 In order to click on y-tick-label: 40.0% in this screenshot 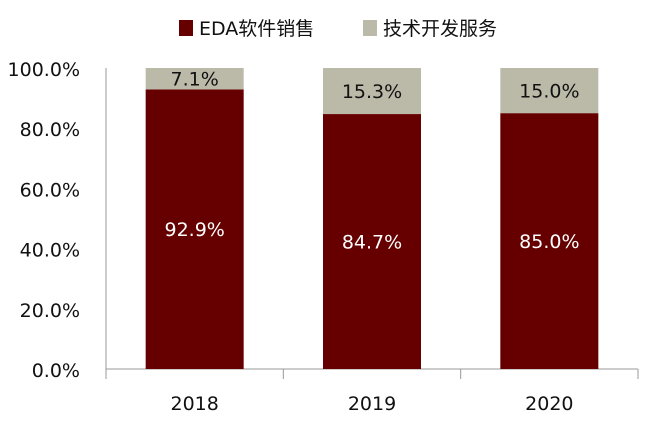, I will do `click(50, 251)`.